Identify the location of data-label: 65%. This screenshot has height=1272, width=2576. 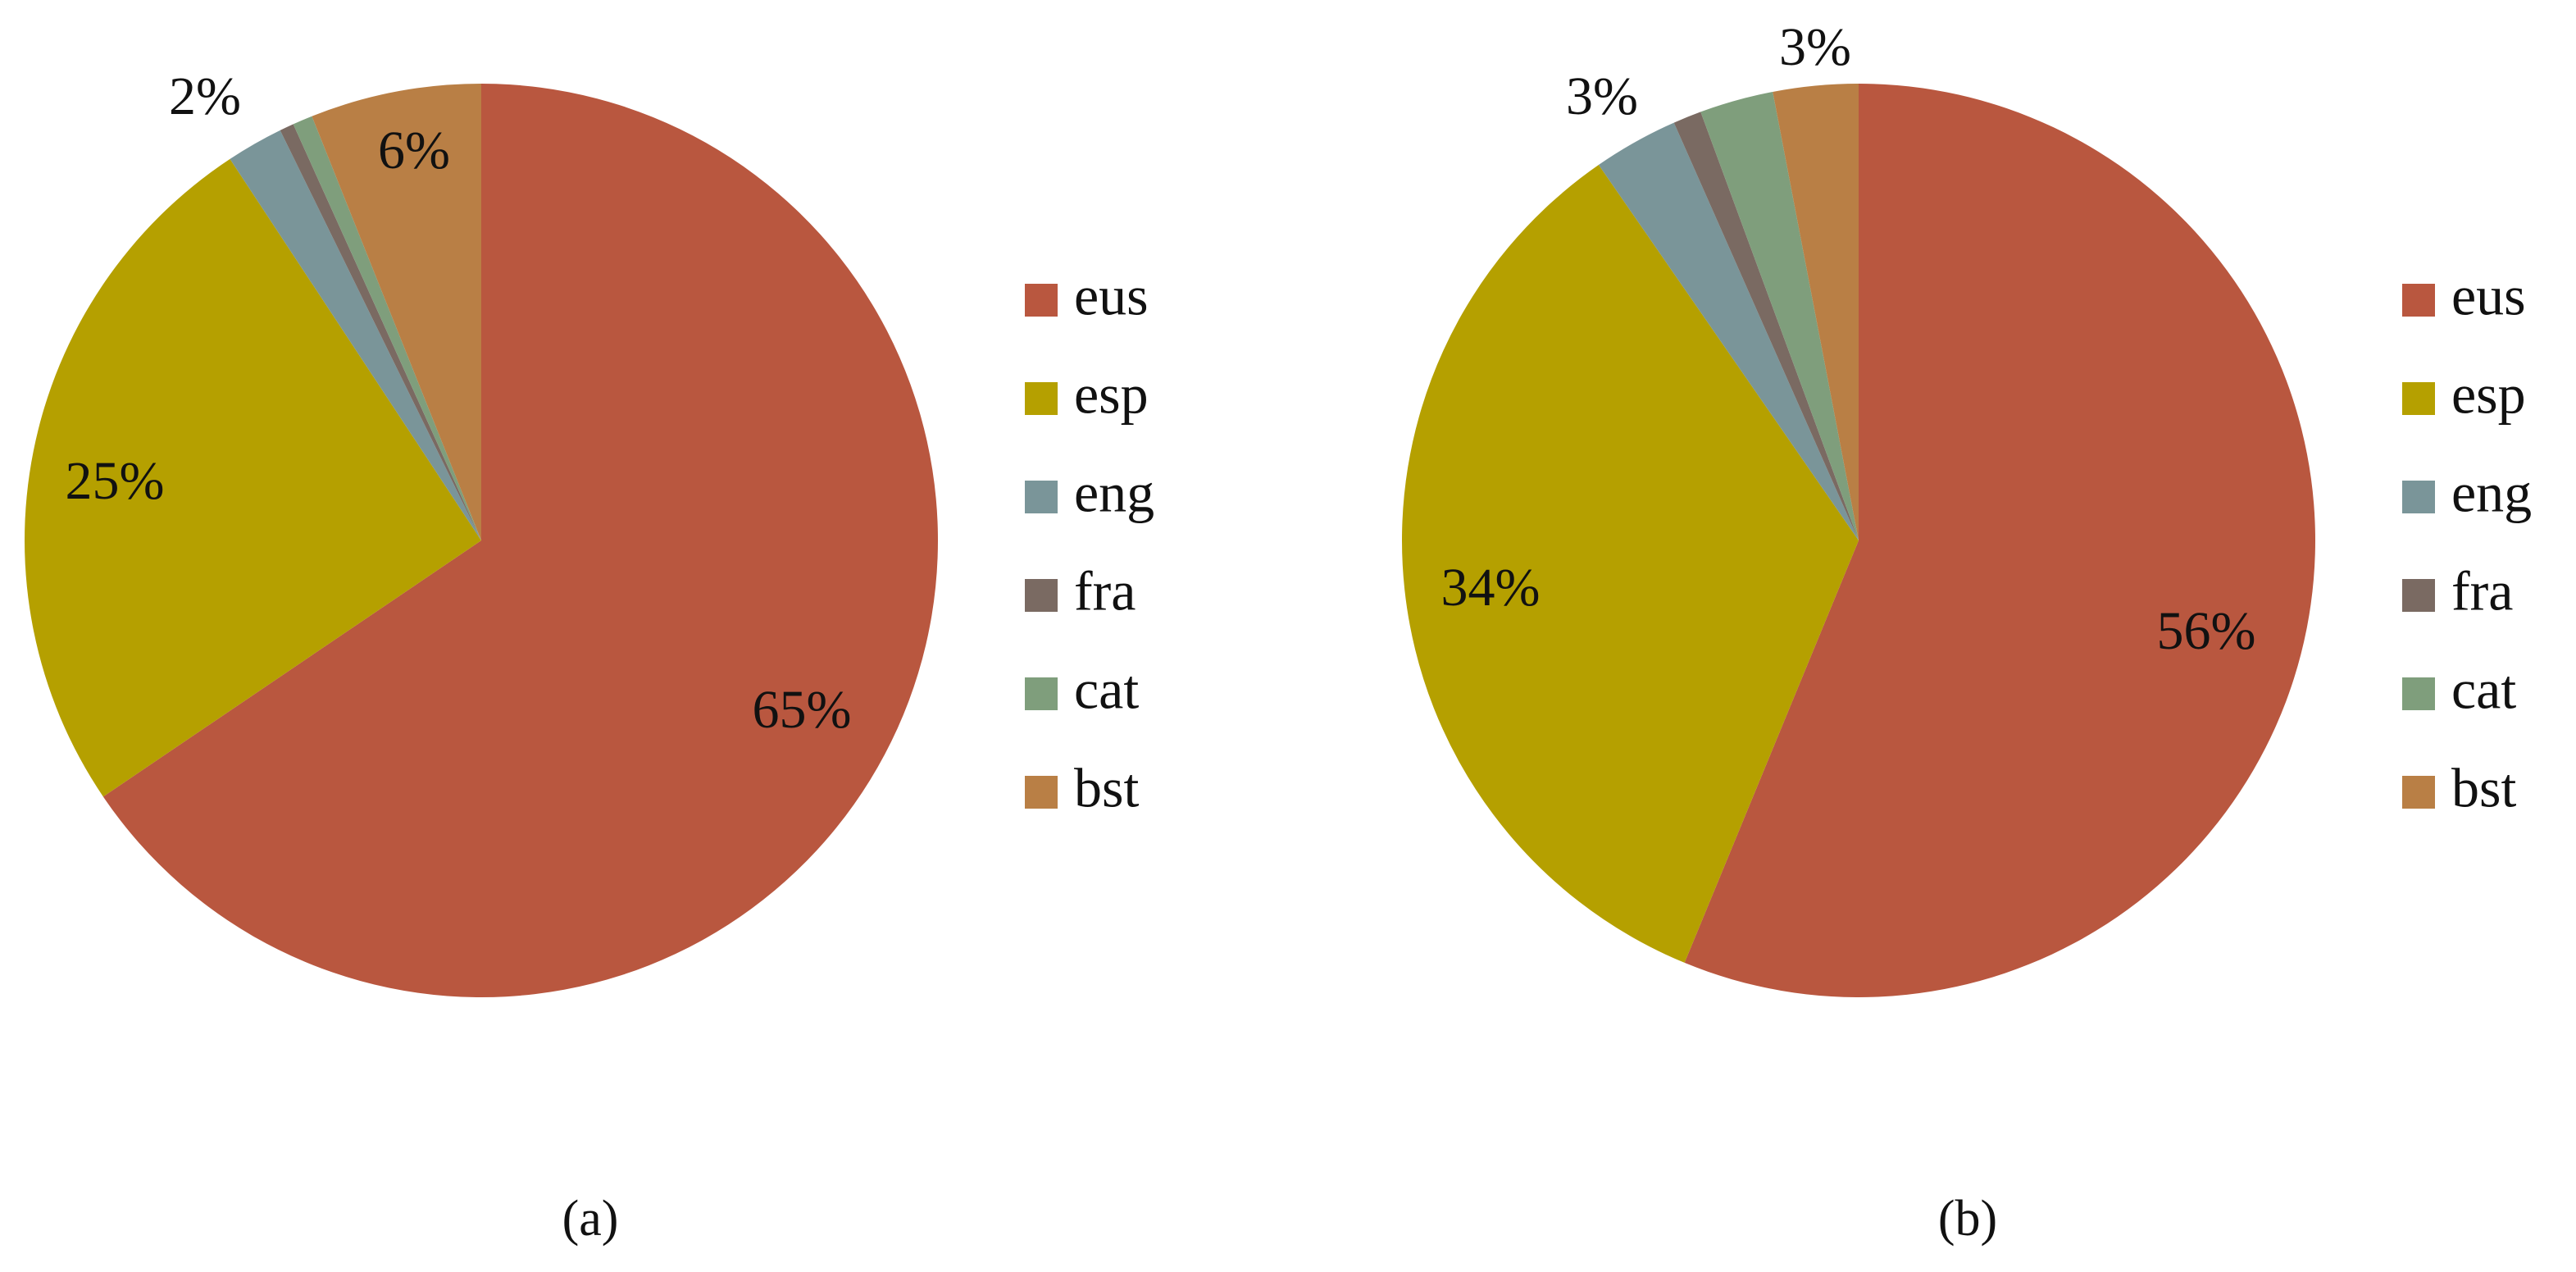
(803, 710).